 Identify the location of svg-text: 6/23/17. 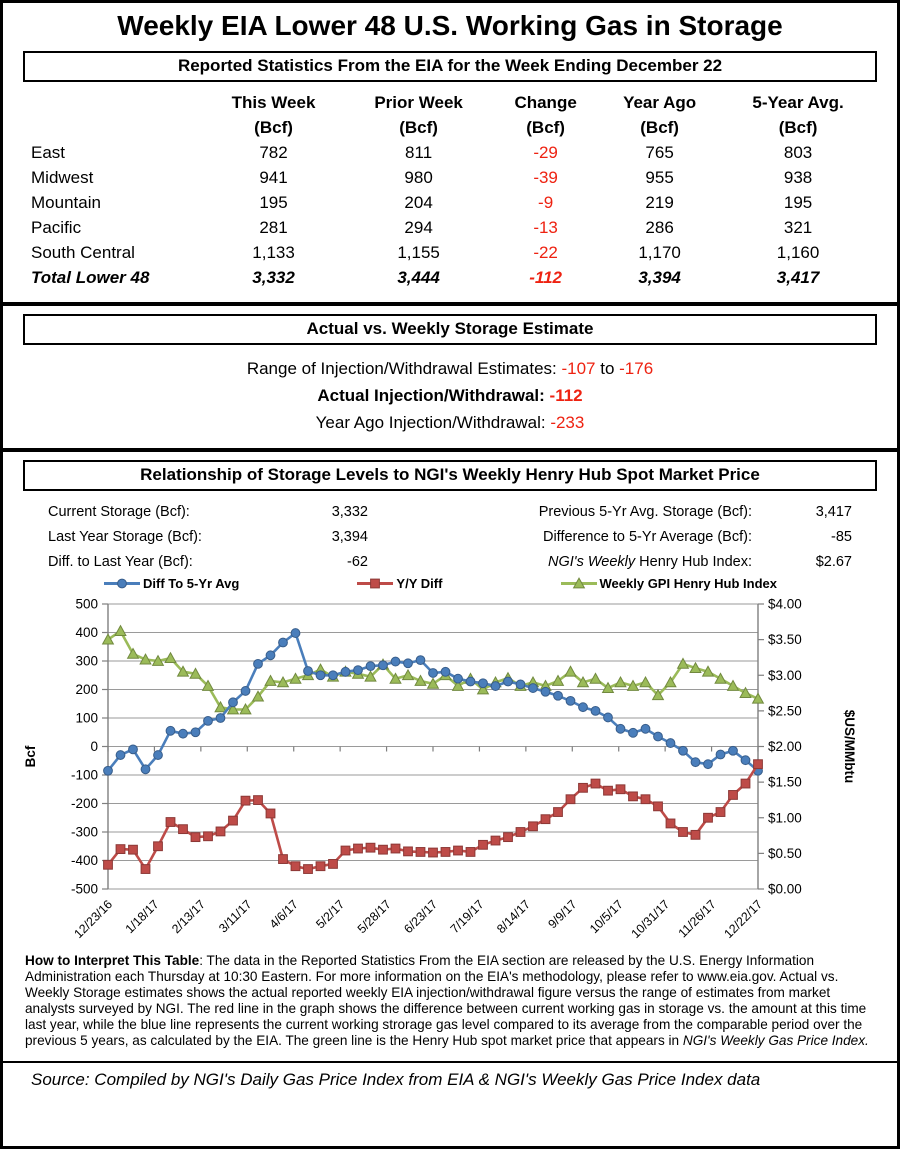
(420, 916).